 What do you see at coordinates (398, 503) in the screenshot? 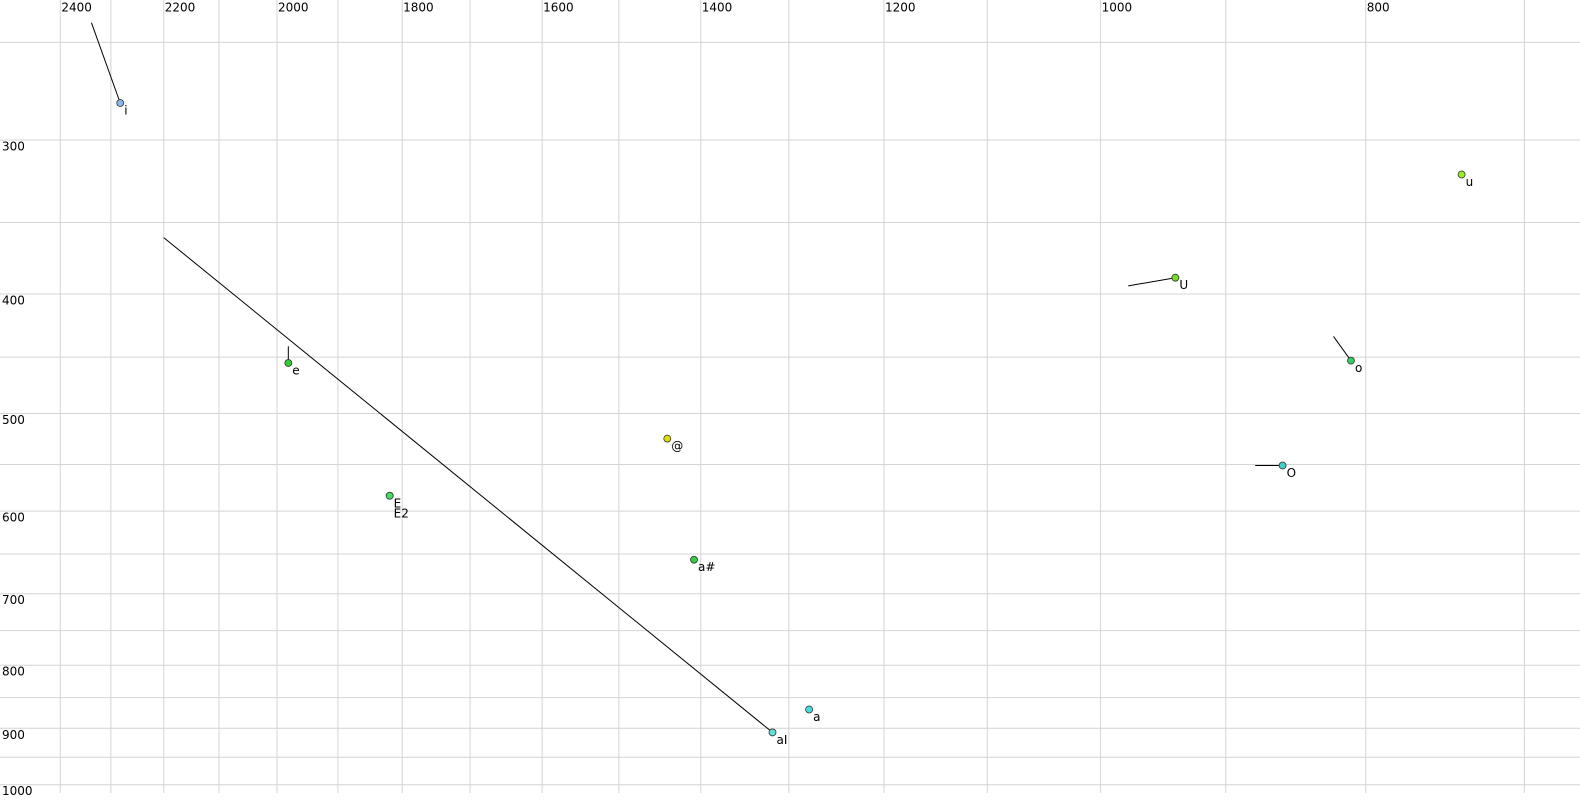
I see `vowel-label: E` at bounding box center [398, 503].